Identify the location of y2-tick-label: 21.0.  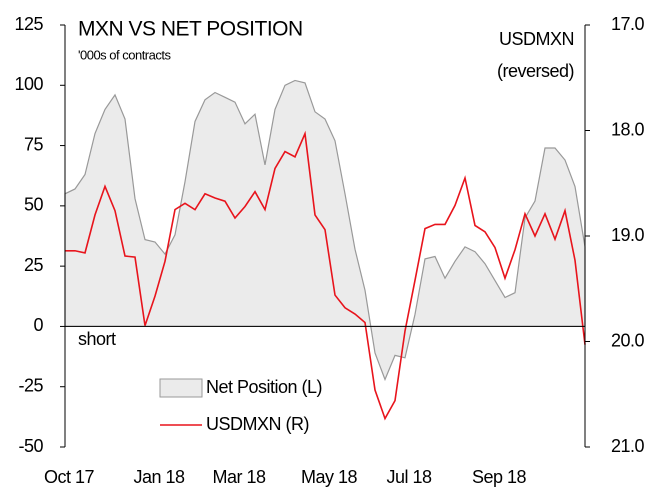
(628, 446).